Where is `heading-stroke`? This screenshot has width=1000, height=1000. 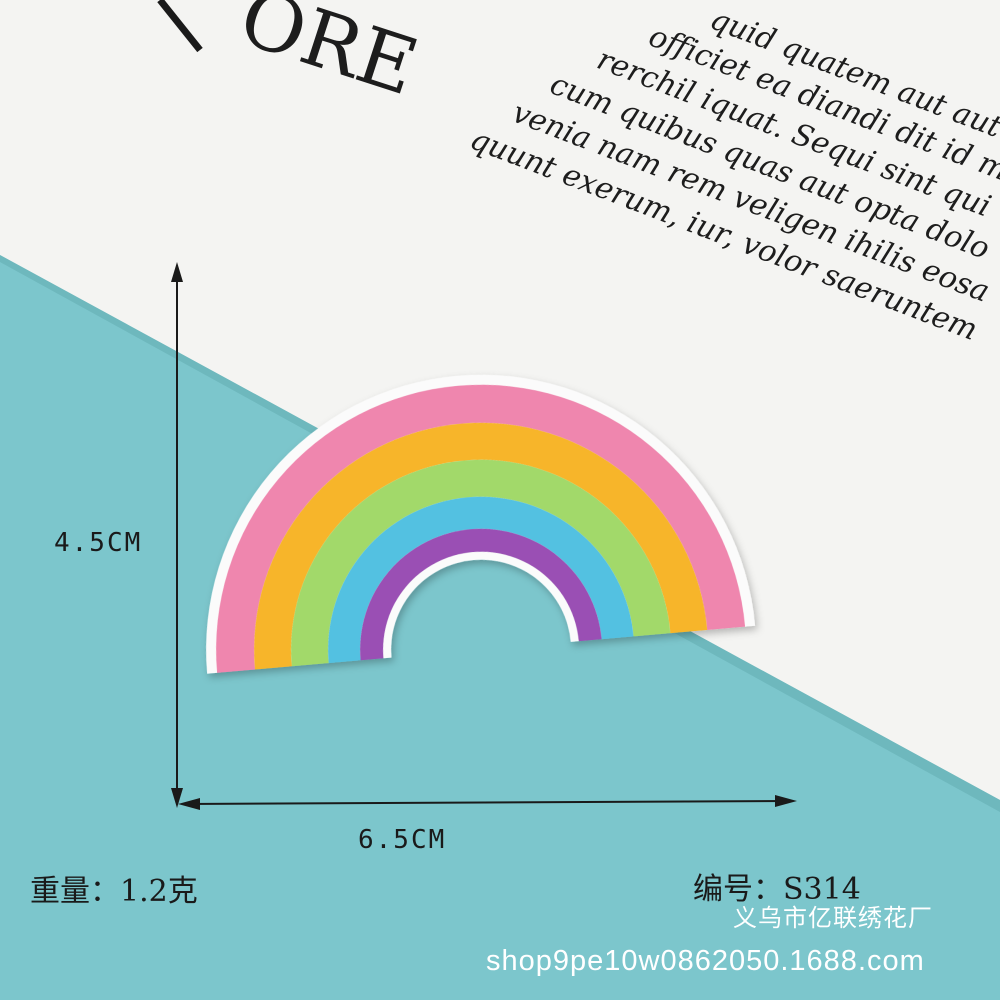
heading-stroke is located at coordinates (180, 26).